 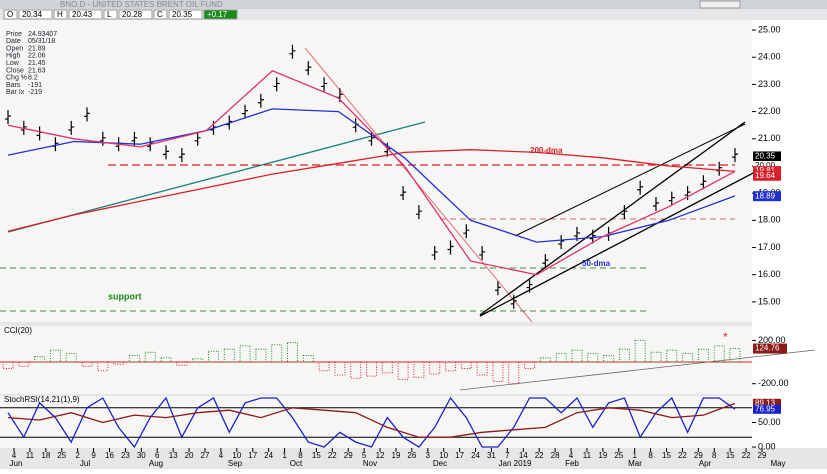 What do you see at coordinates (235, 463) in the screenshot?
I see `month-label: Sep` at bounding box center [235, 463].